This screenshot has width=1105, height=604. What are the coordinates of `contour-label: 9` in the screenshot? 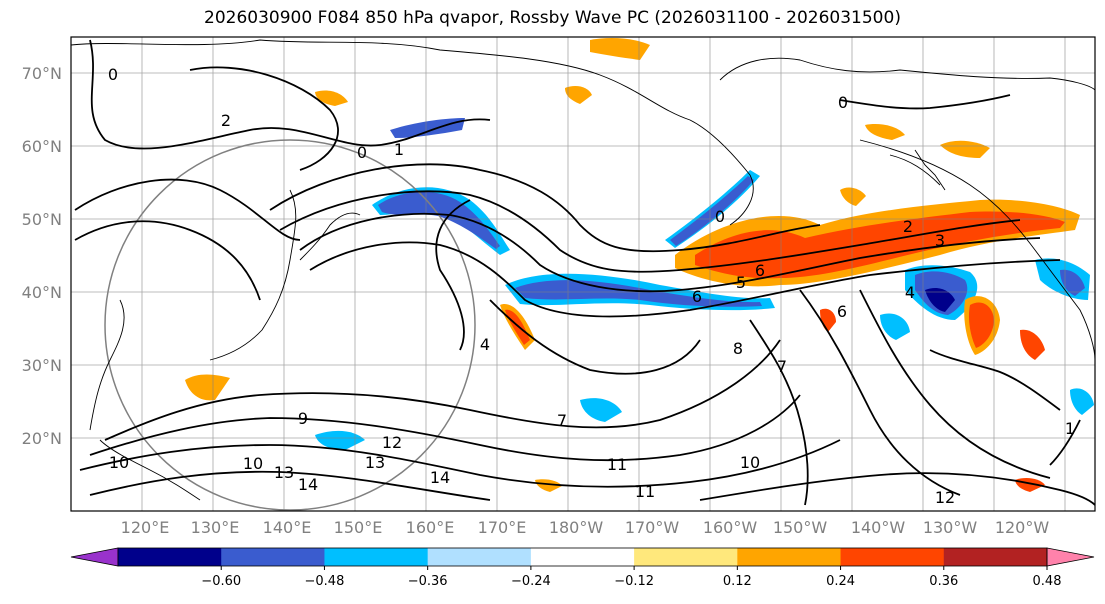 It's located at (303, 418).